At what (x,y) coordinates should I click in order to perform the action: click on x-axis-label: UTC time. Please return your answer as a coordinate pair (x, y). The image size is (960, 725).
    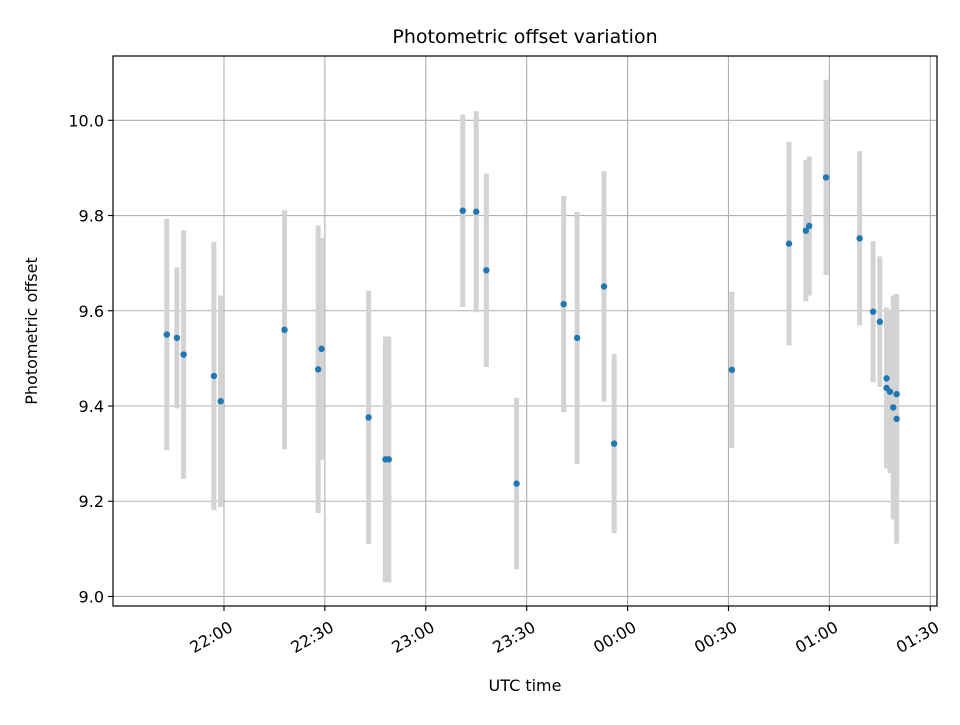
    Looking at the image, I should click on (525, 685).